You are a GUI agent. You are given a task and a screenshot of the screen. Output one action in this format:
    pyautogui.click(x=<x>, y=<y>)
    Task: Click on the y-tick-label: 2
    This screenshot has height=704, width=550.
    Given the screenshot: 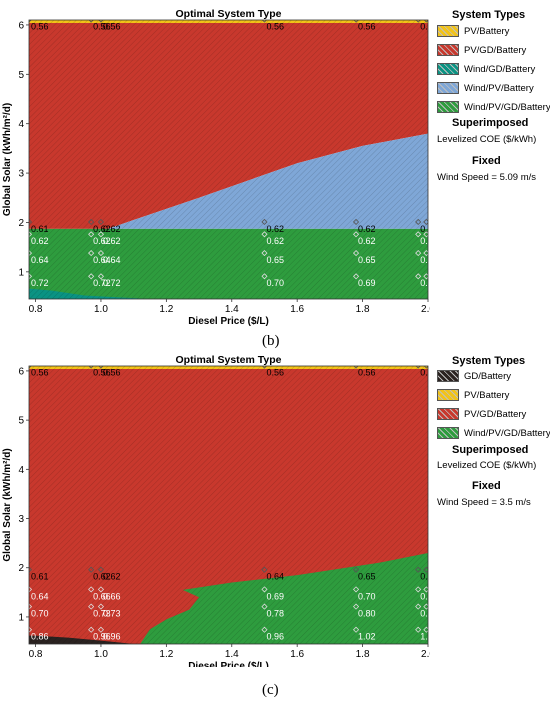 What is the action you would take?
    pyautogui.click(x=21, y=223)
    